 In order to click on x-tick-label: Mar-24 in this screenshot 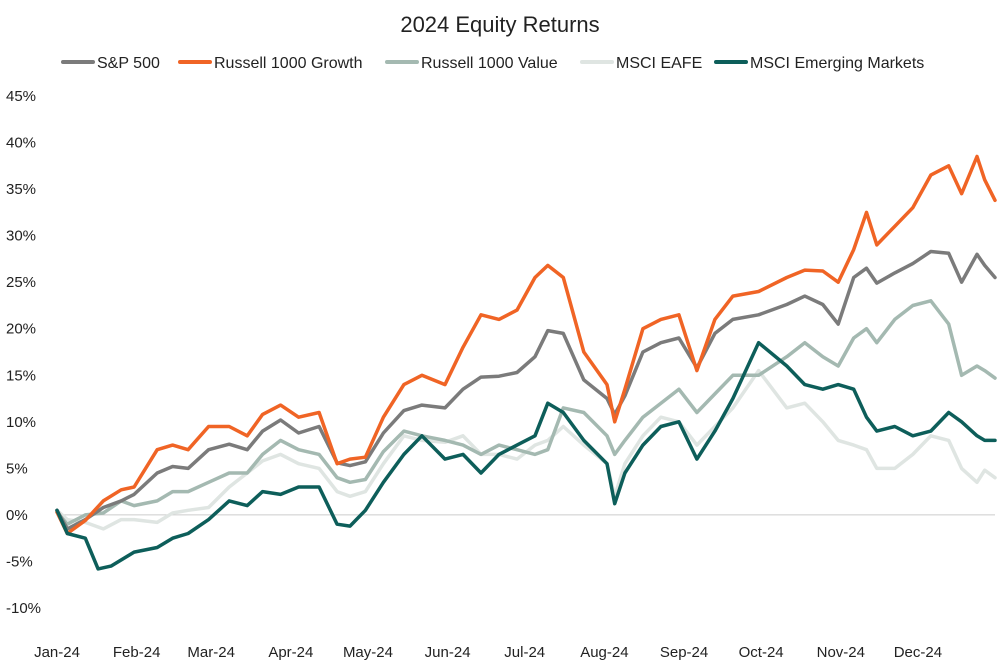, I will do `click(211, 652)`.